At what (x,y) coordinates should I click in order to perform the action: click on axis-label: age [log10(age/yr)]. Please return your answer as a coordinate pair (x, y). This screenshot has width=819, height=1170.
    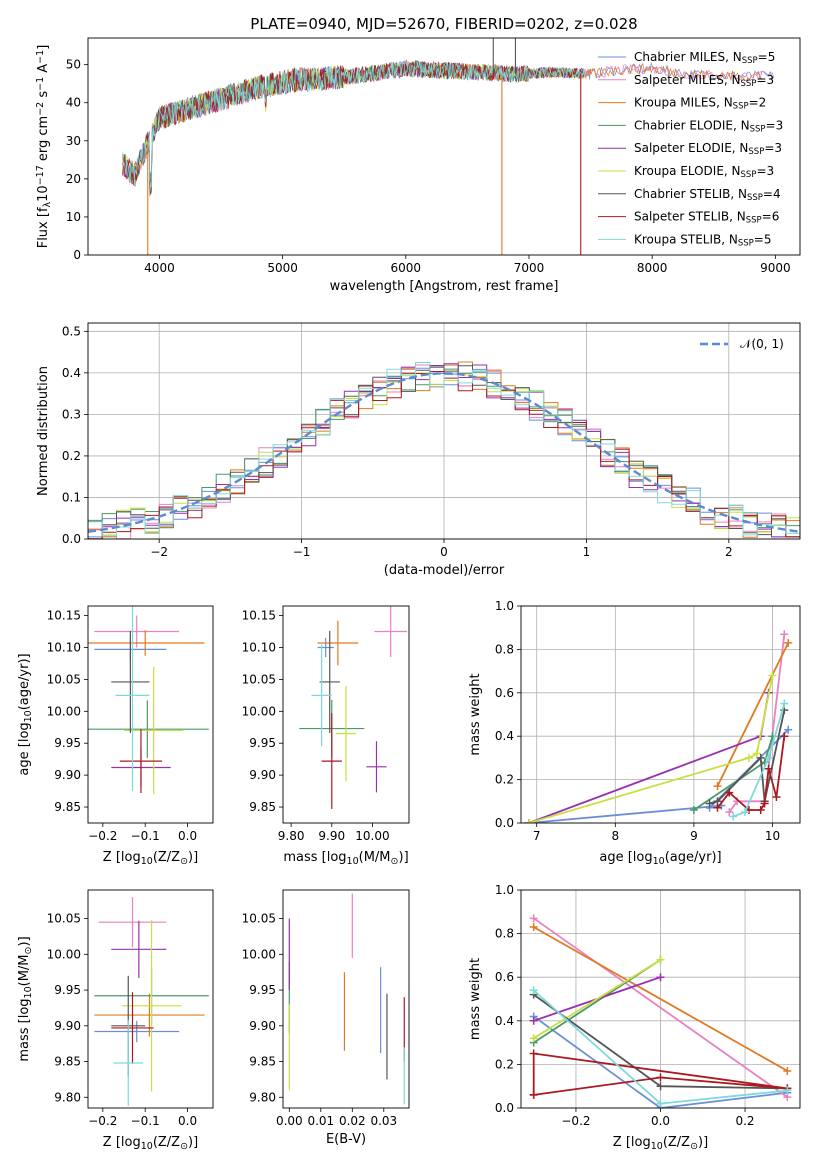
    Looking at the image, I should click on (25, 714).